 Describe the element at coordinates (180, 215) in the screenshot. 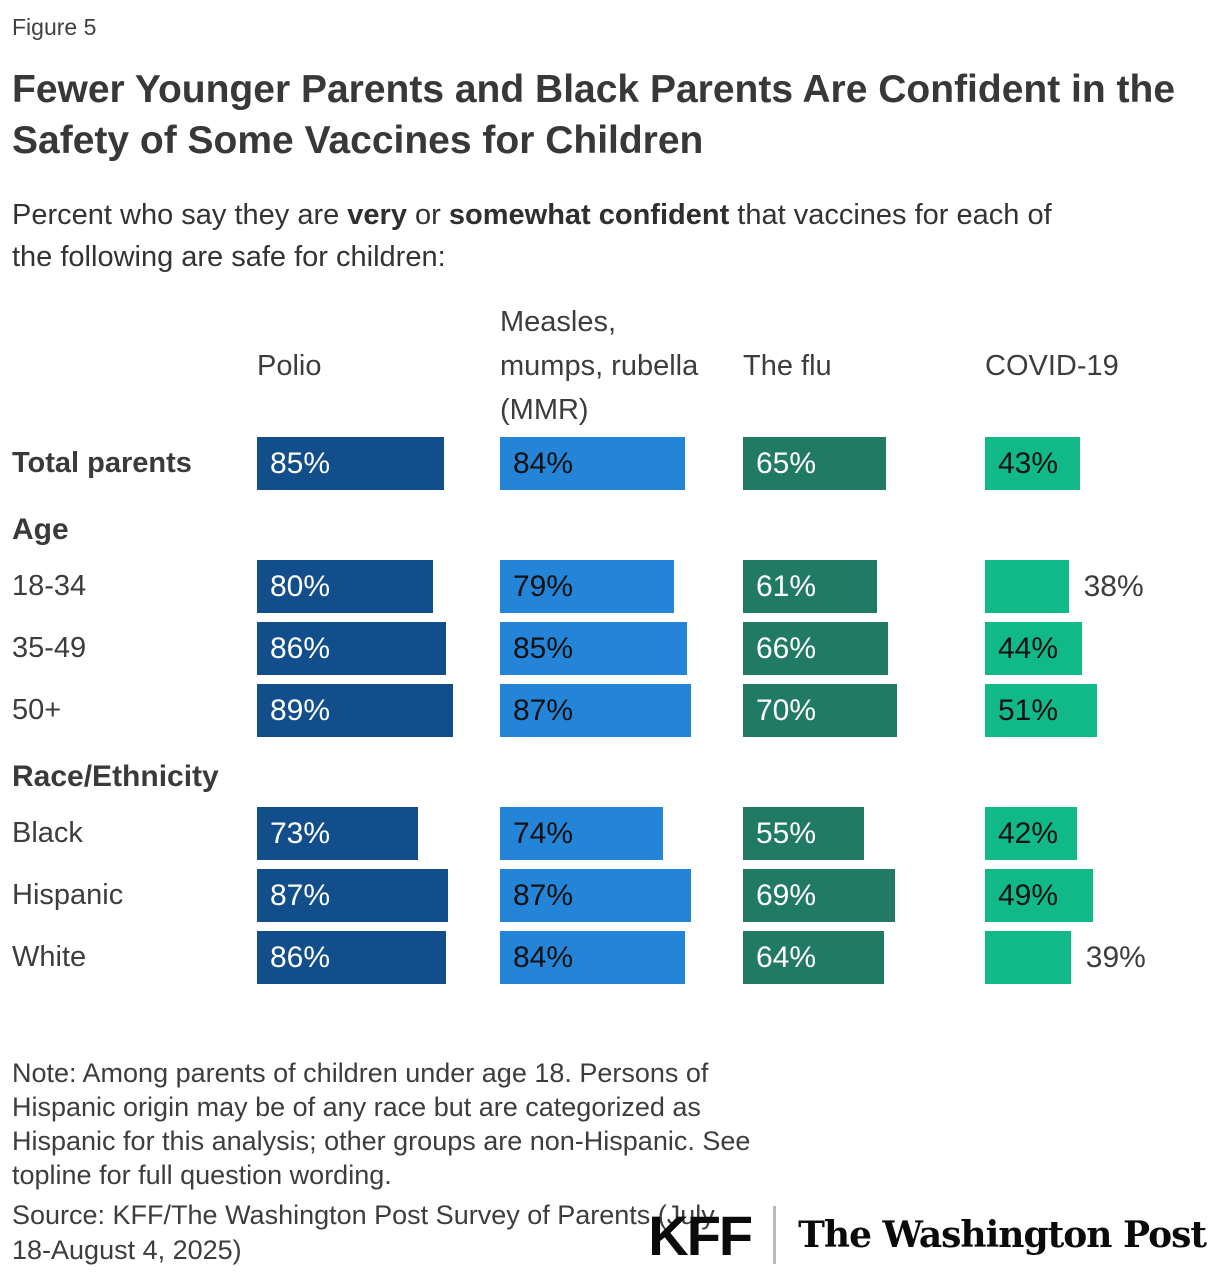

I see `subtitle-text: Percent who say they are` at that location.